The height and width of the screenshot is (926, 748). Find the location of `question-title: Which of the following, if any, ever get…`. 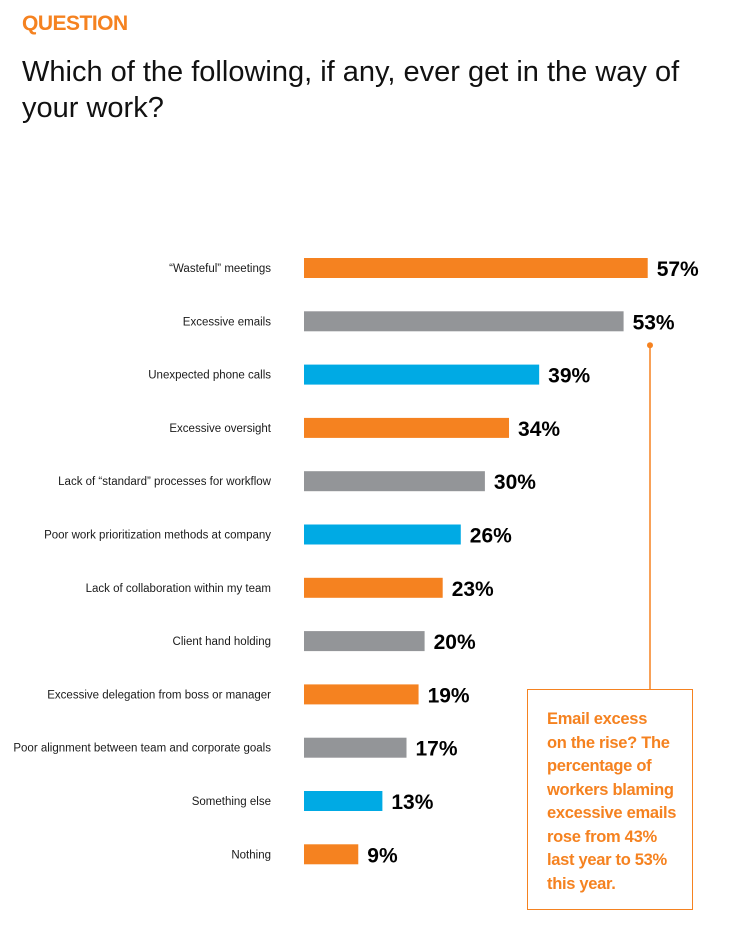

question-title: Which of the following, if any, ever get… is located at coordinates (351, 90).